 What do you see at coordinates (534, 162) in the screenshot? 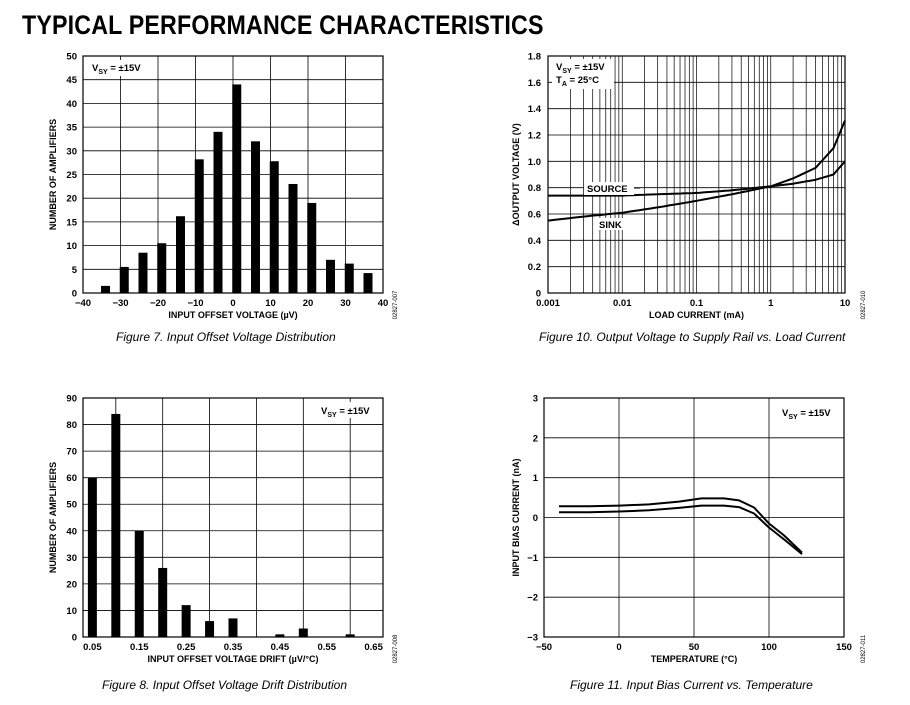
I see `y-tick-label: 1.0` at bounding box center [534, 162].